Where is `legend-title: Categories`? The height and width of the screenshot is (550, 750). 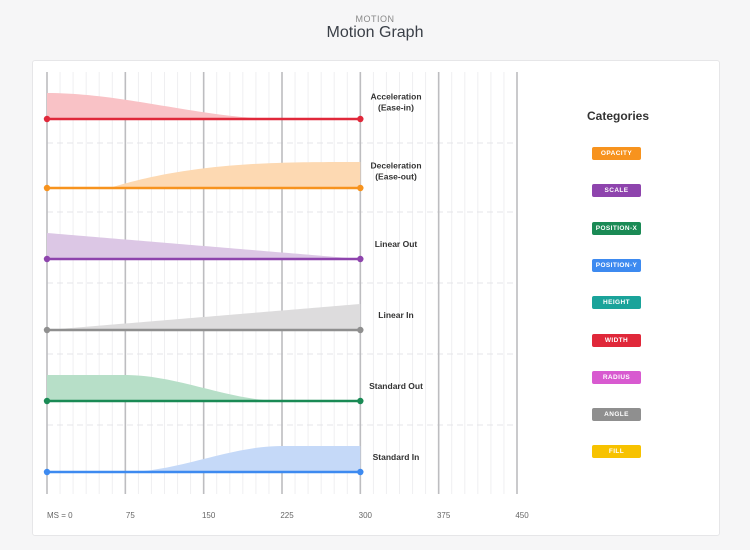
legend-title: Categories is located at coordinates (618, 116).